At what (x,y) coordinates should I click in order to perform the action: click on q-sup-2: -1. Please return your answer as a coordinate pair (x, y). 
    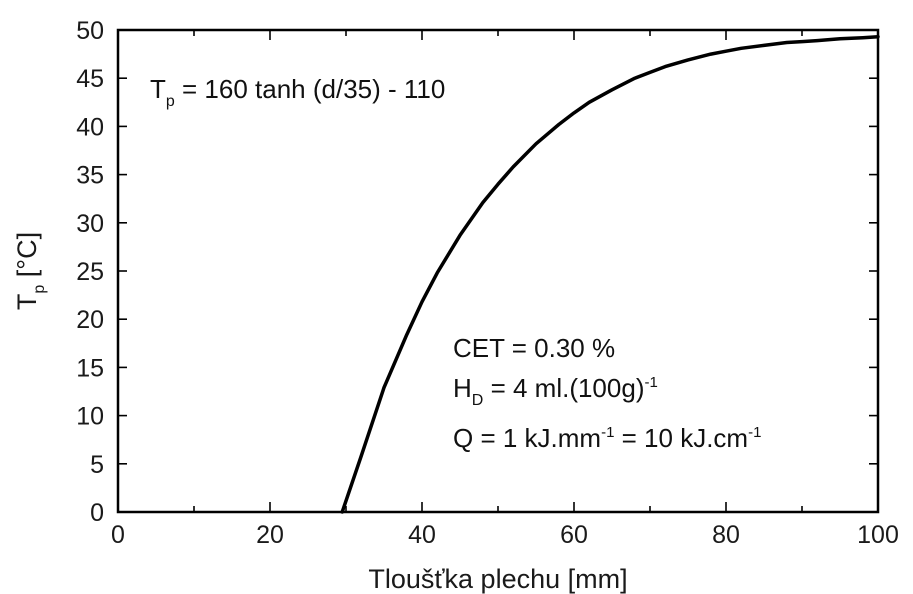
    Looking at the image, I should click on (754, 432).